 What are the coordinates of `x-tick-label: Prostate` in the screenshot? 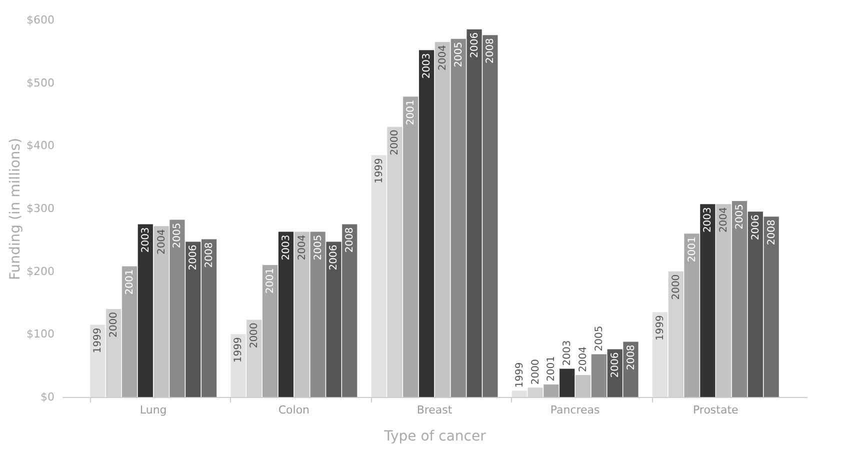 It's located at (715, 410).